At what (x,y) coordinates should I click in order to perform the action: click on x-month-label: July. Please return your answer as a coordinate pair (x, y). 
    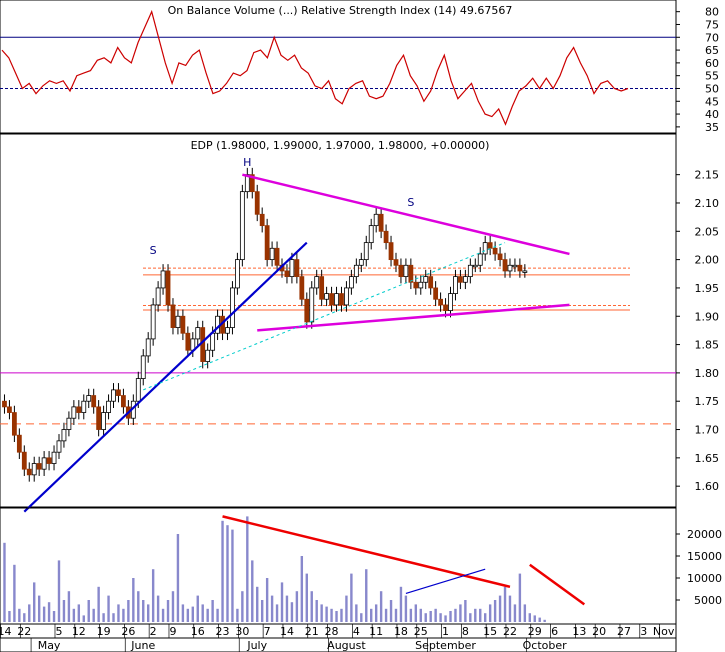
    Looking at the image, I should click on (256, 645).